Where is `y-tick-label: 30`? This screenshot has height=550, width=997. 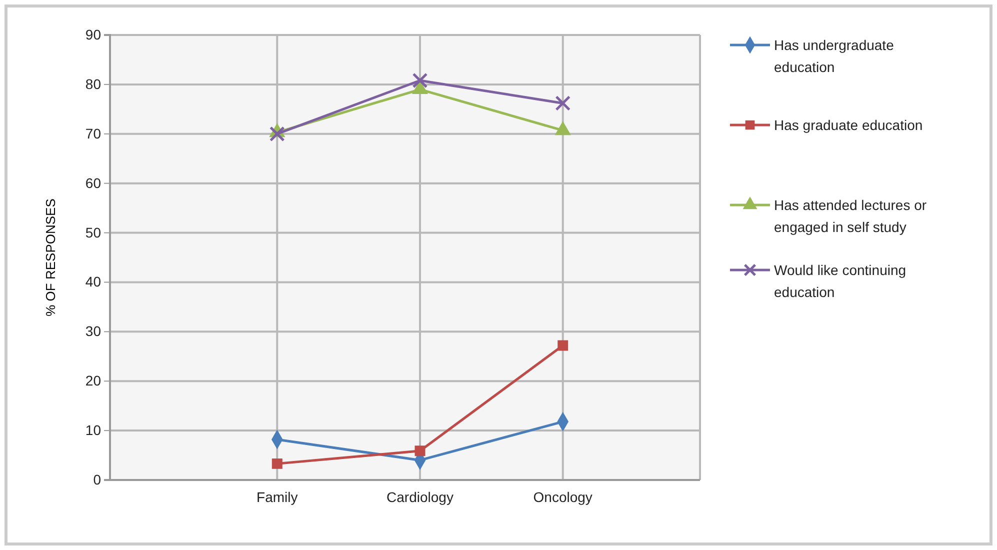 y-tick-label: 30 is located at coordinates (93, 331).